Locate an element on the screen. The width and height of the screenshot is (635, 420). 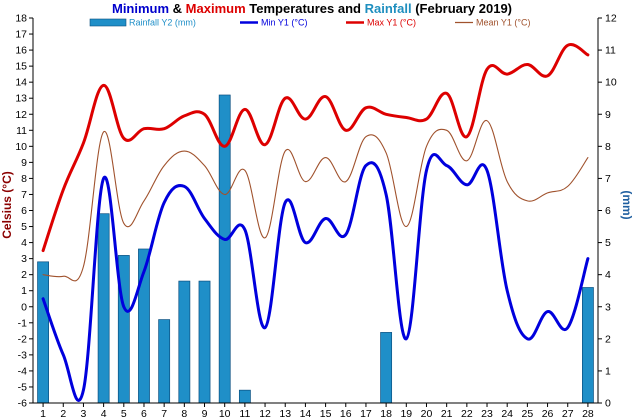
left-tick-label: 0 is located at coordinates (24, 307).